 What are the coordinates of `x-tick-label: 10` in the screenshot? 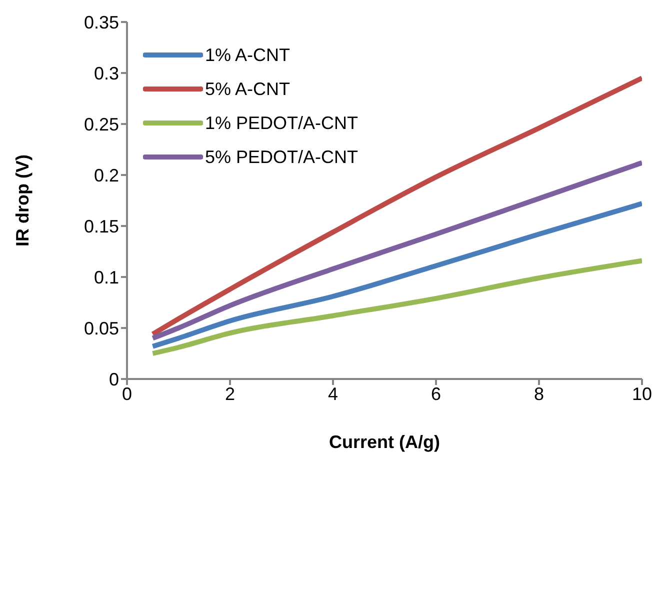 It's located at (642, 394).